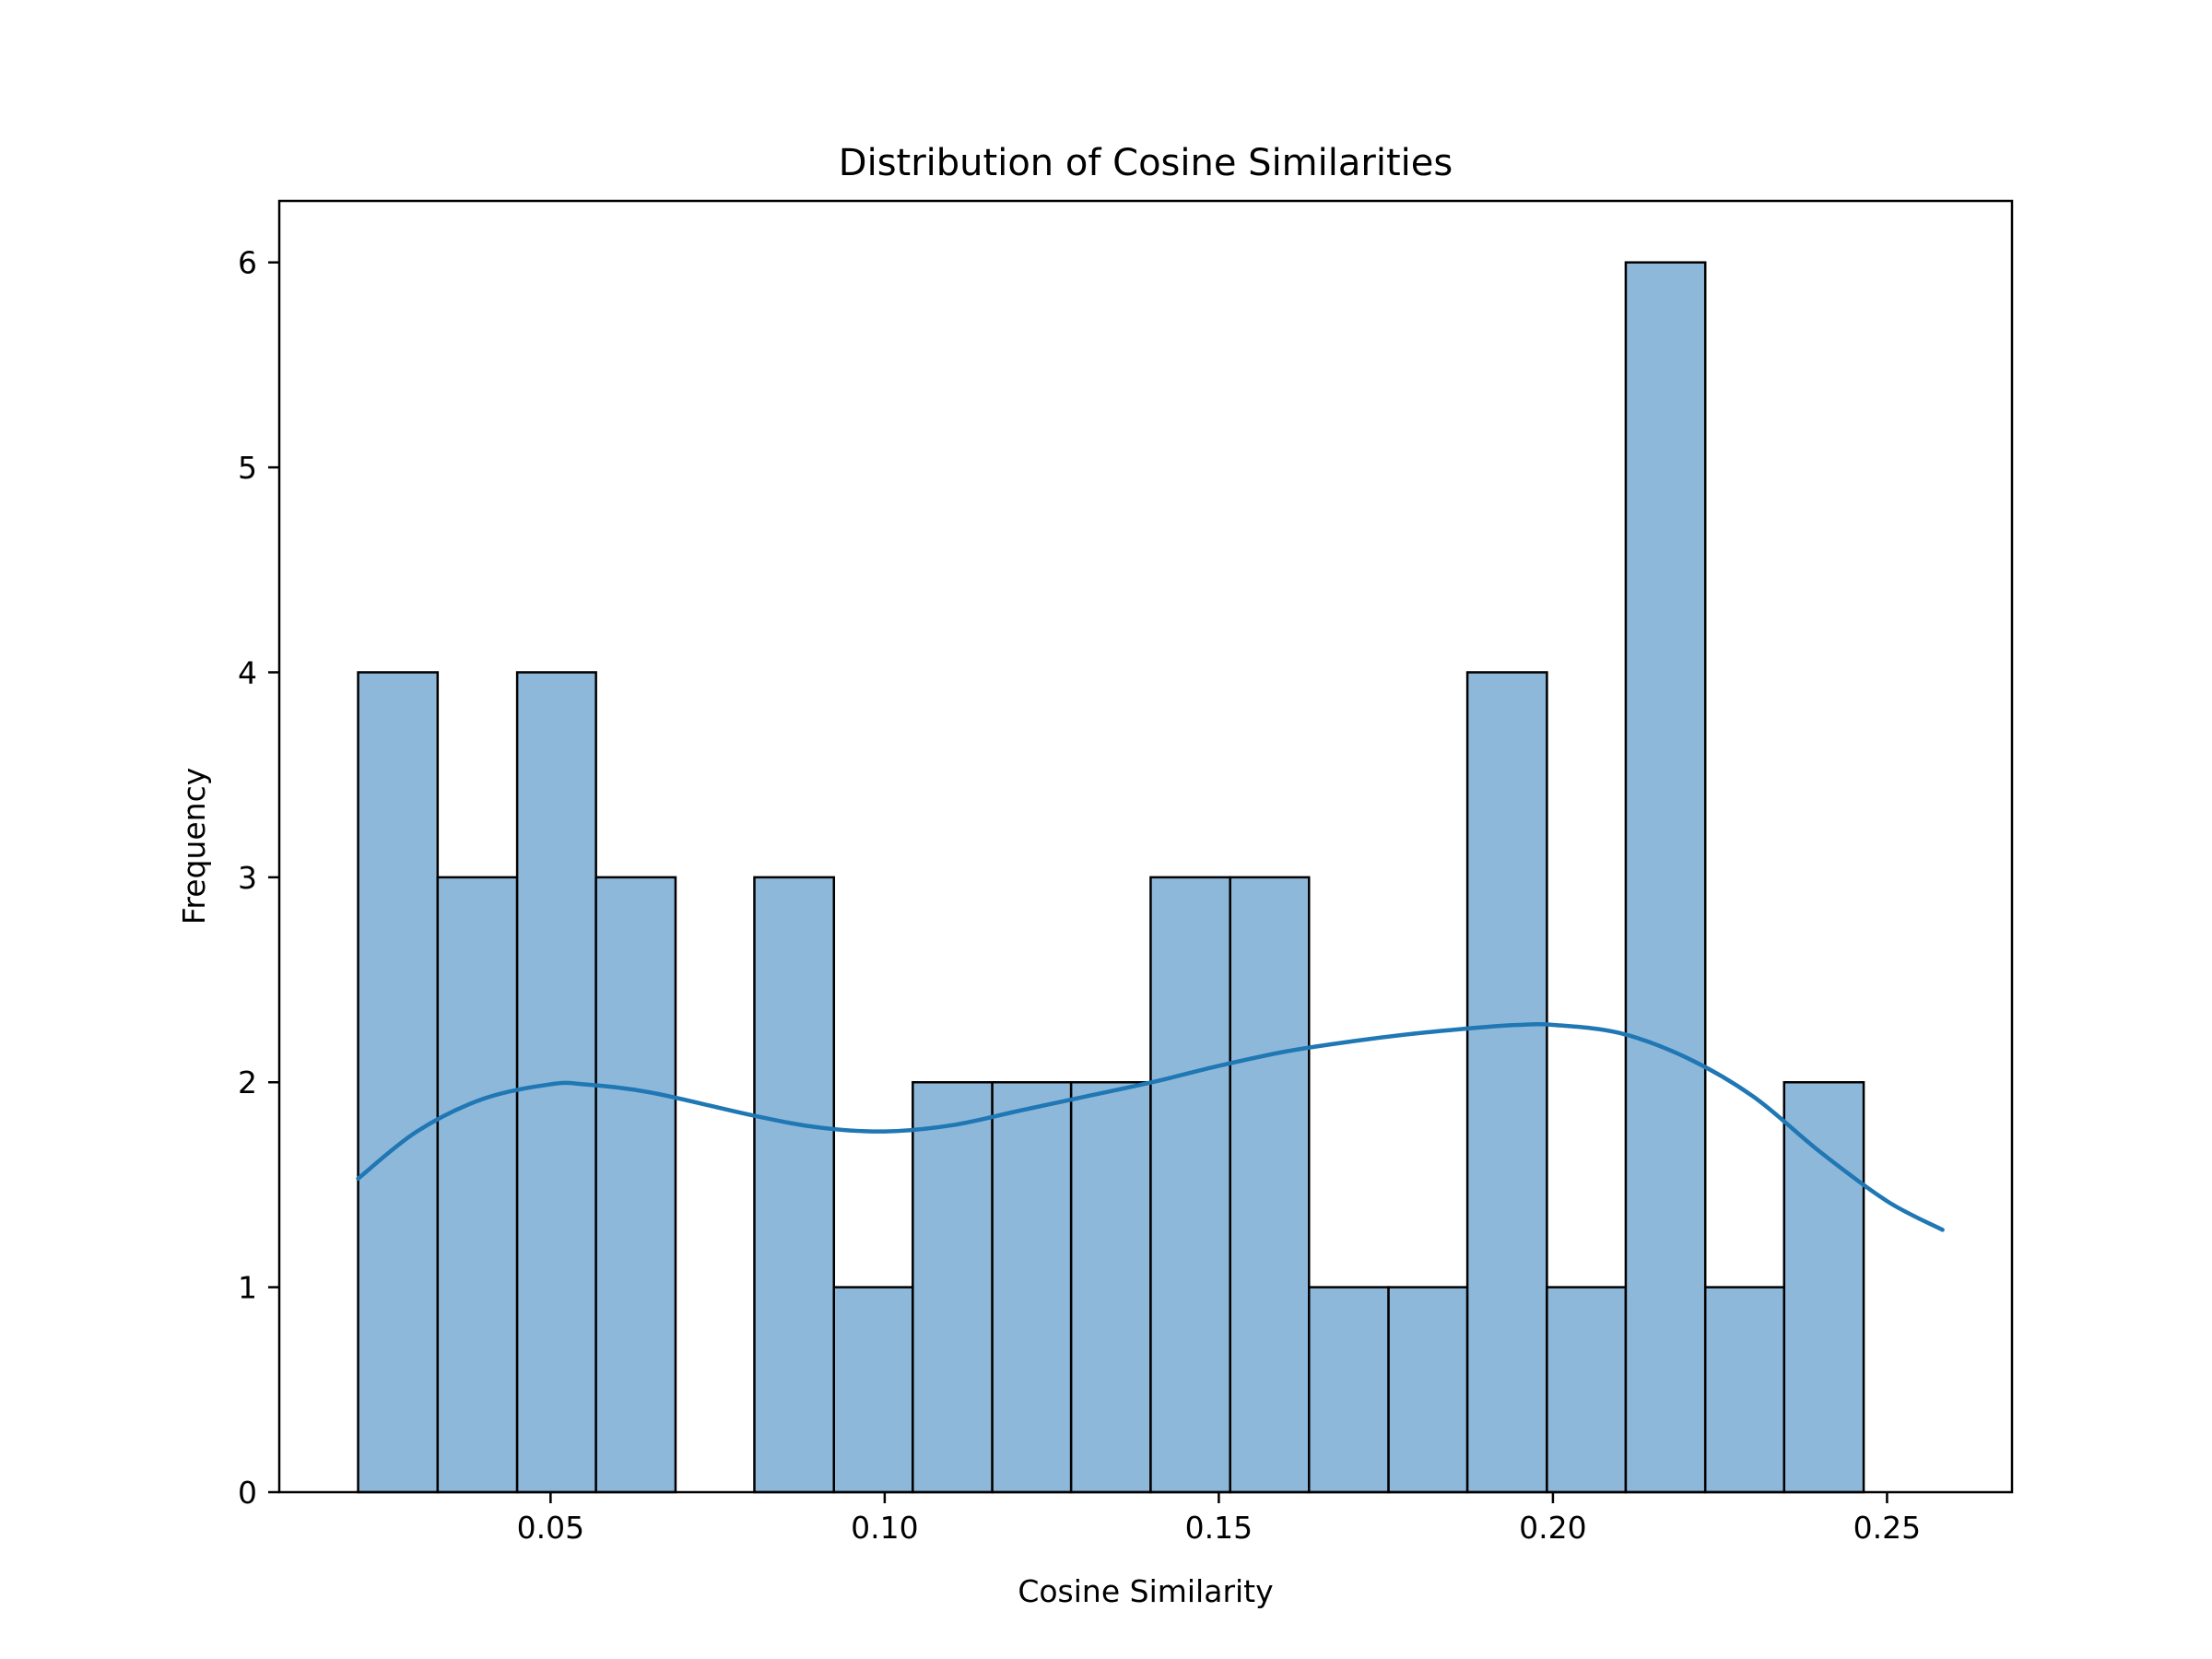 This screenshot has height=1659, width=2212. I want to click on kde-curve, so click(1150, 1126).